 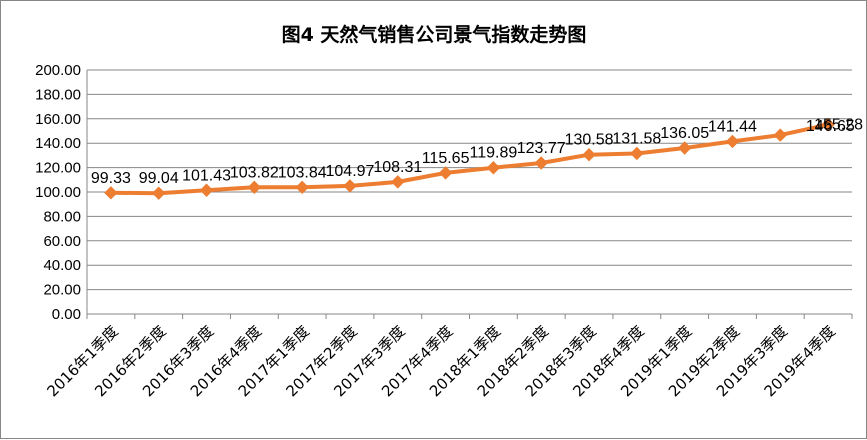 I want to click on y-tick-label: 80.00, so click(x=62, y=216).